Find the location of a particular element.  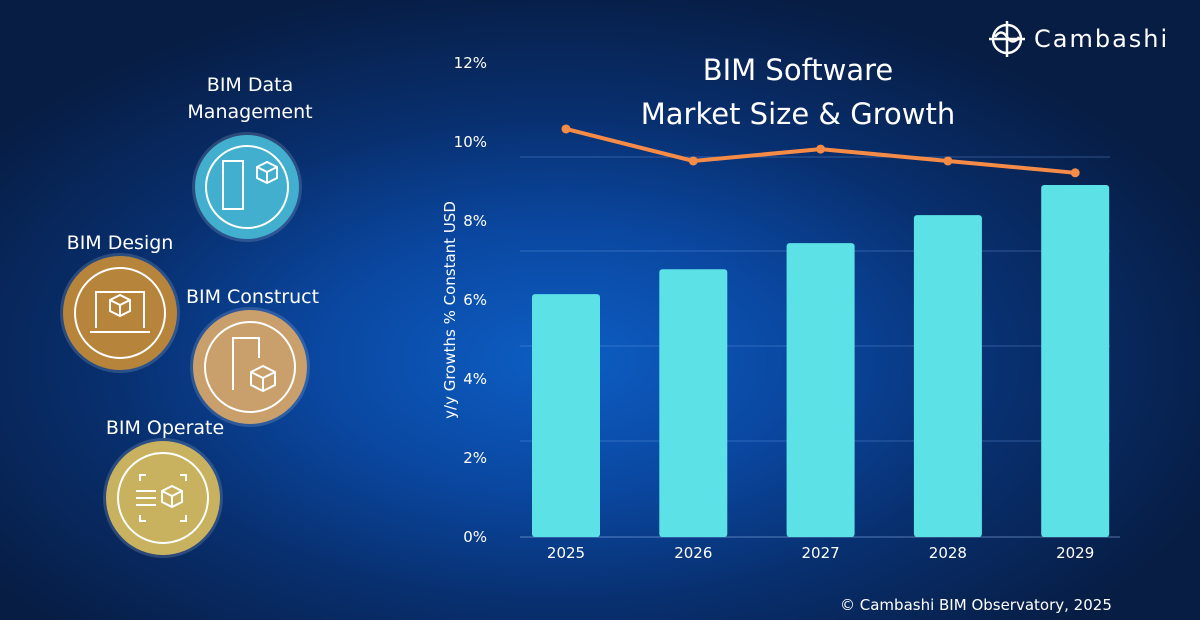

y-tick-label: 10% is located at coordinates (470, 142).